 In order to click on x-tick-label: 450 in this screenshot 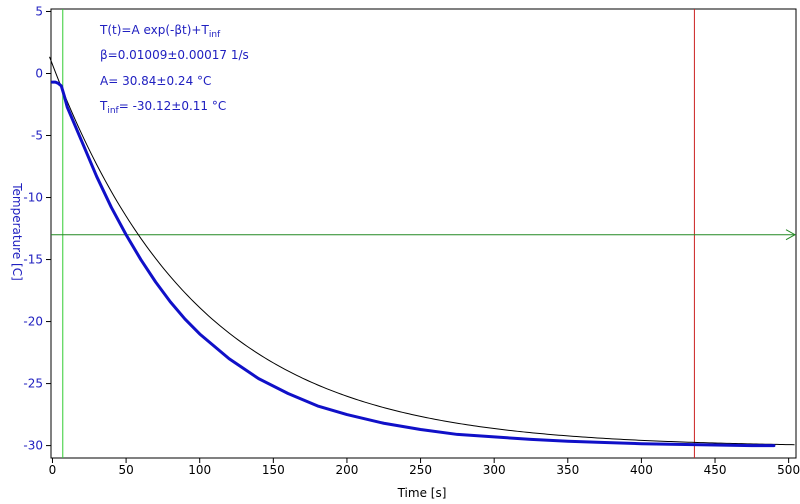, I will do `click(715, 470)`.